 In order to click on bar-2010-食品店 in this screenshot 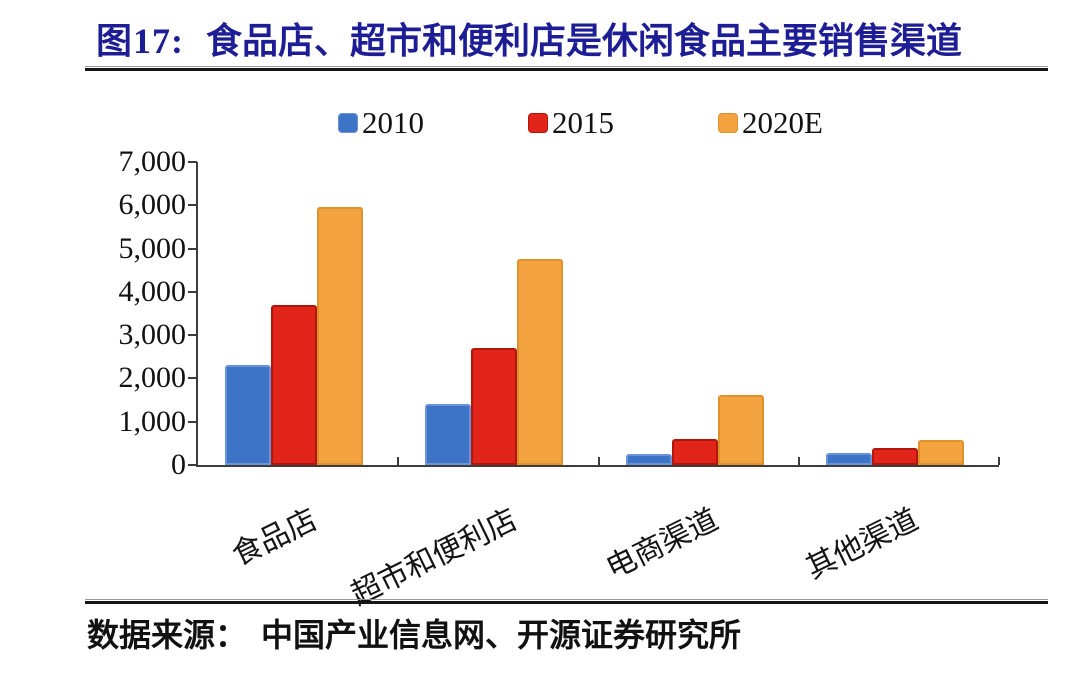, I will do `click(248, 415)`.